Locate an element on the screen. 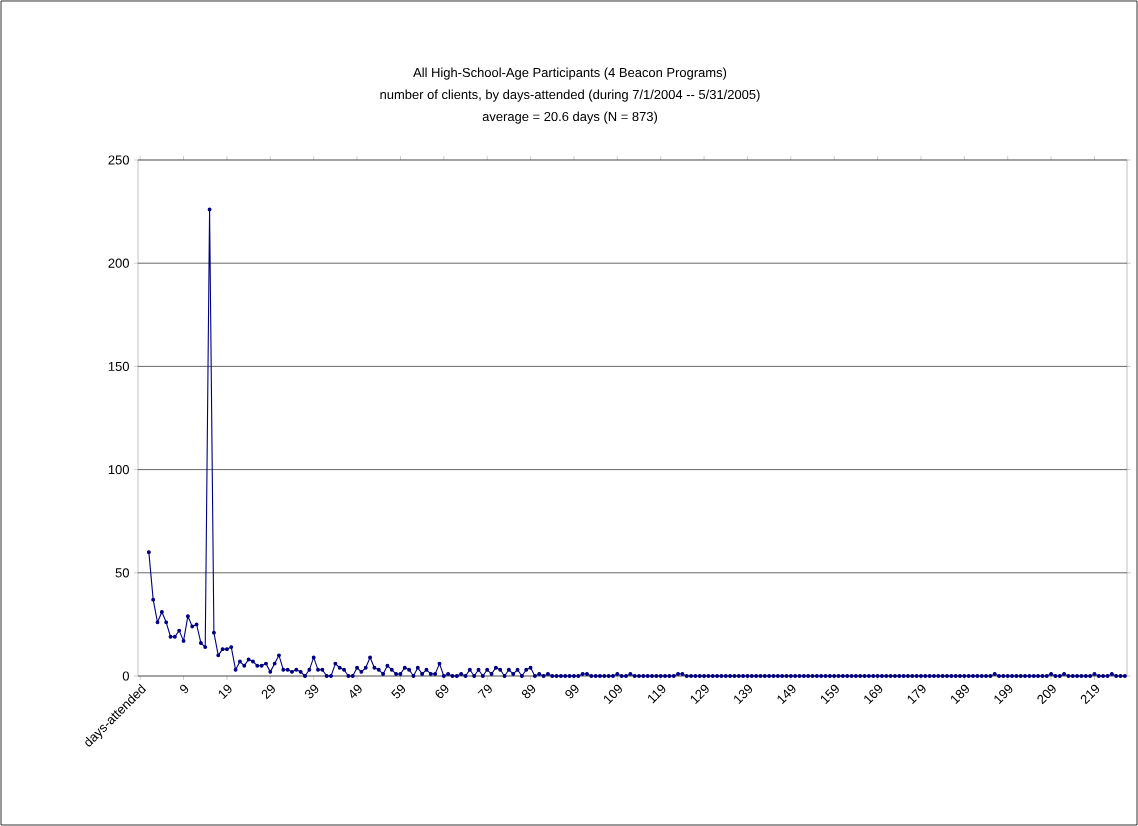  x-tick-label: 49 is located at coordinates (356, 691).